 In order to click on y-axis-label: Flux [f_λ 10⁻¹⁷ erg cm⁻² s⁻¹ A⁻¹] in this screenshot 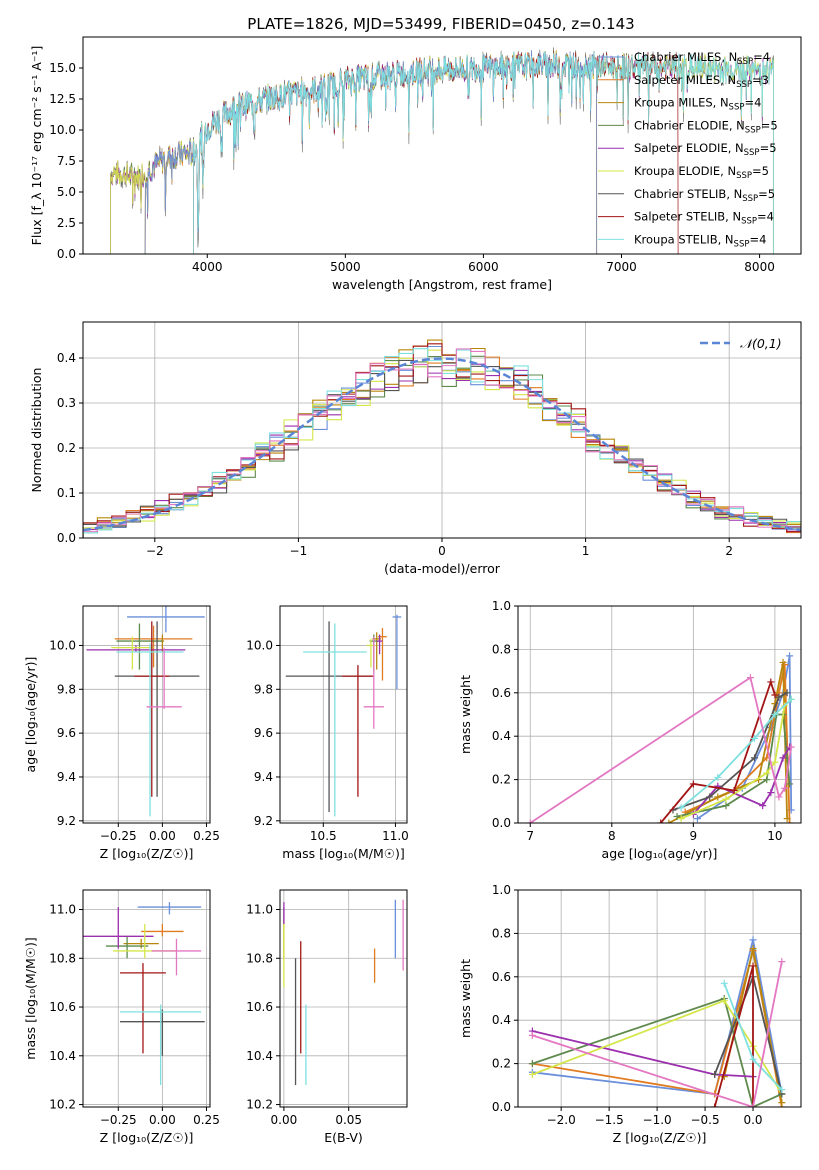, I will do `click(36, 146)`.